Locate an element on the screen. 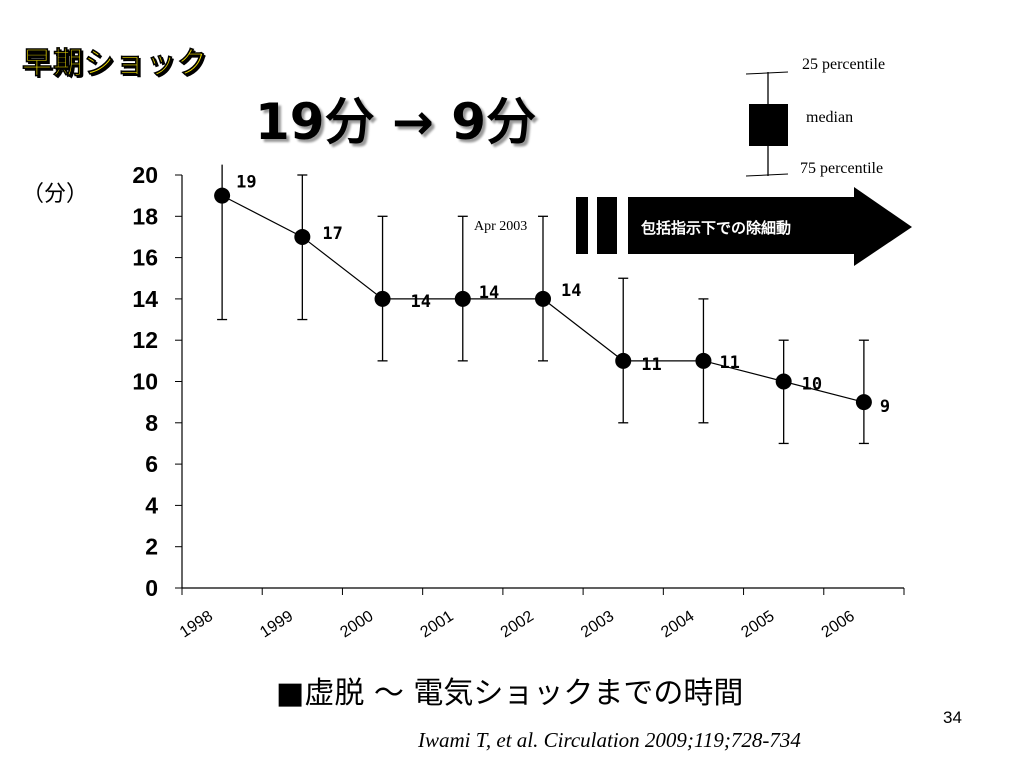  legend-lower-label: 75 percentile is located at coordinates (841, 168).